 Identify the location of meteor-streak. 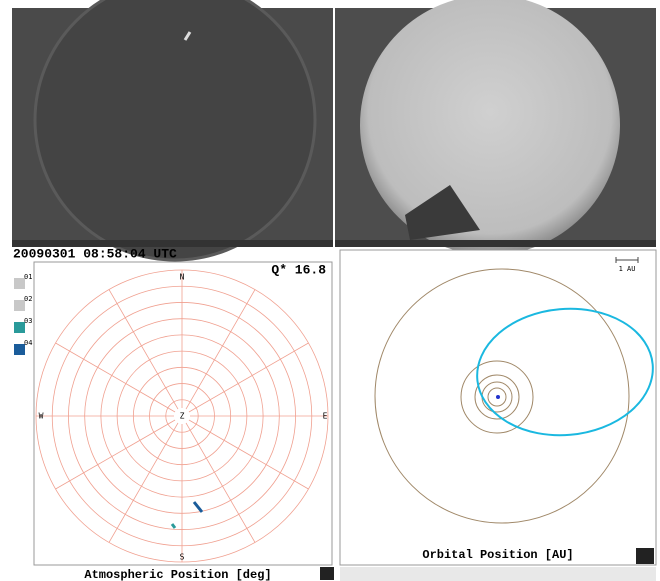
(187, 36).